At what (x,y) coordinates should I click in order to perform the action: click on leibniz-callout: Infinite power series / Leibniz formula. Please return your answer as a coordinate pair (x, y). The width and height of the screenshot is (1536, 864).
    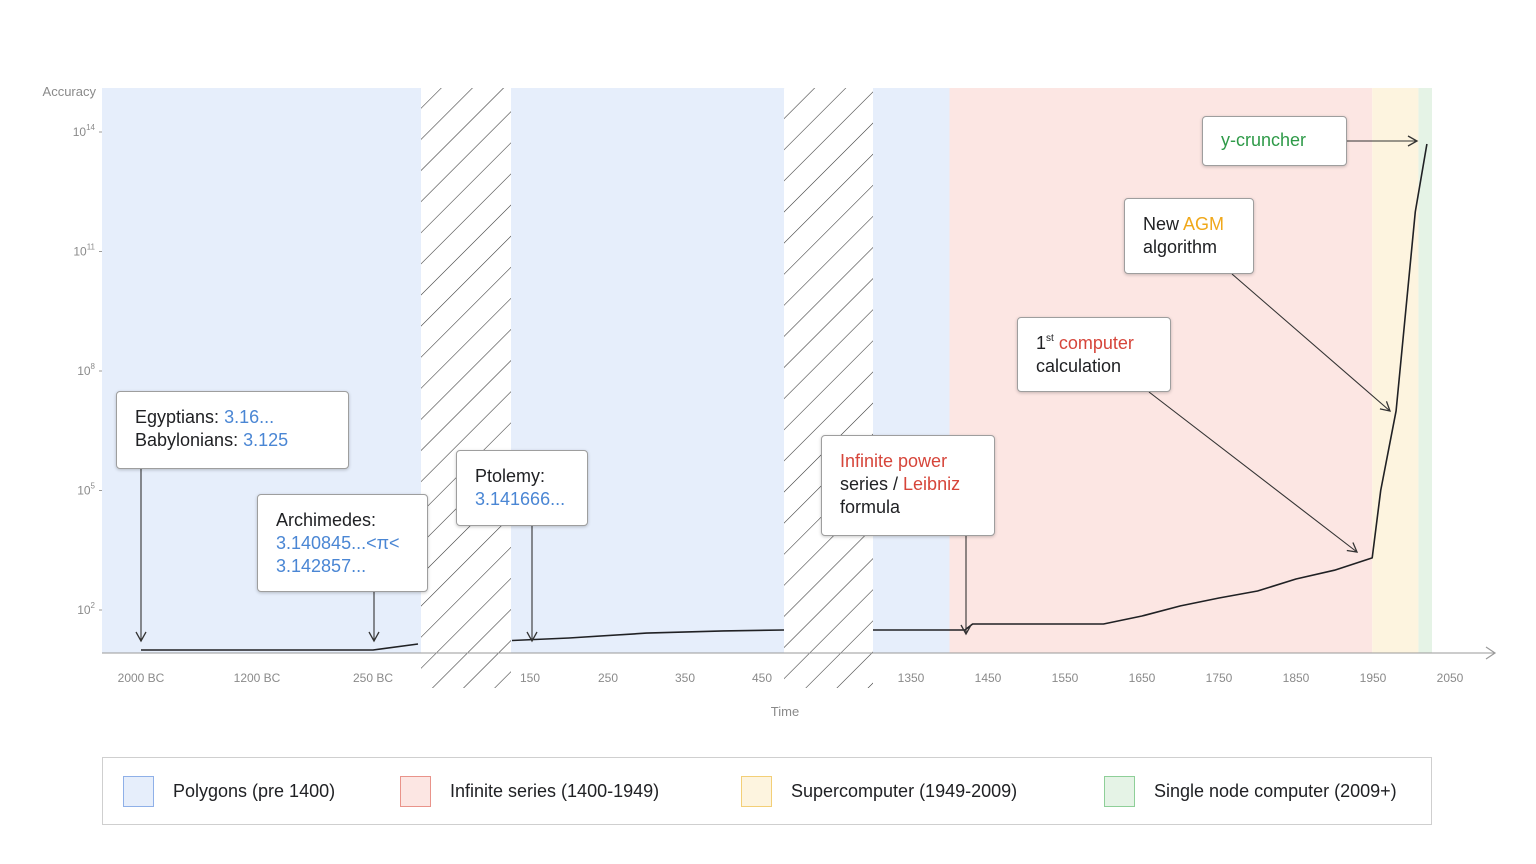
    Looking at the image, I should click on (908, 485).